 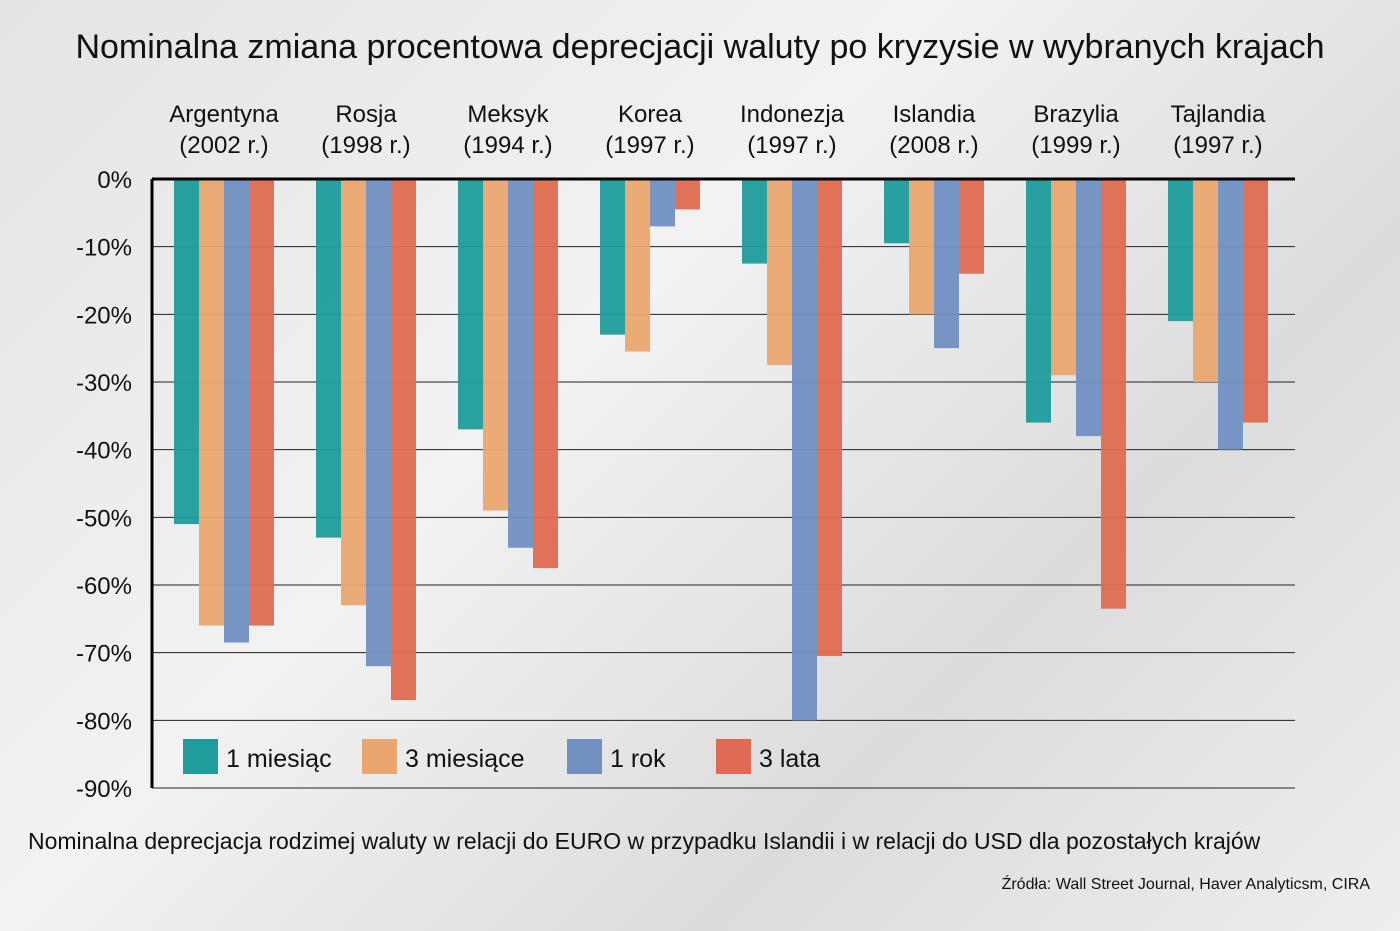 I want to click on category-label: Islandia, so click(x=934, y=114).